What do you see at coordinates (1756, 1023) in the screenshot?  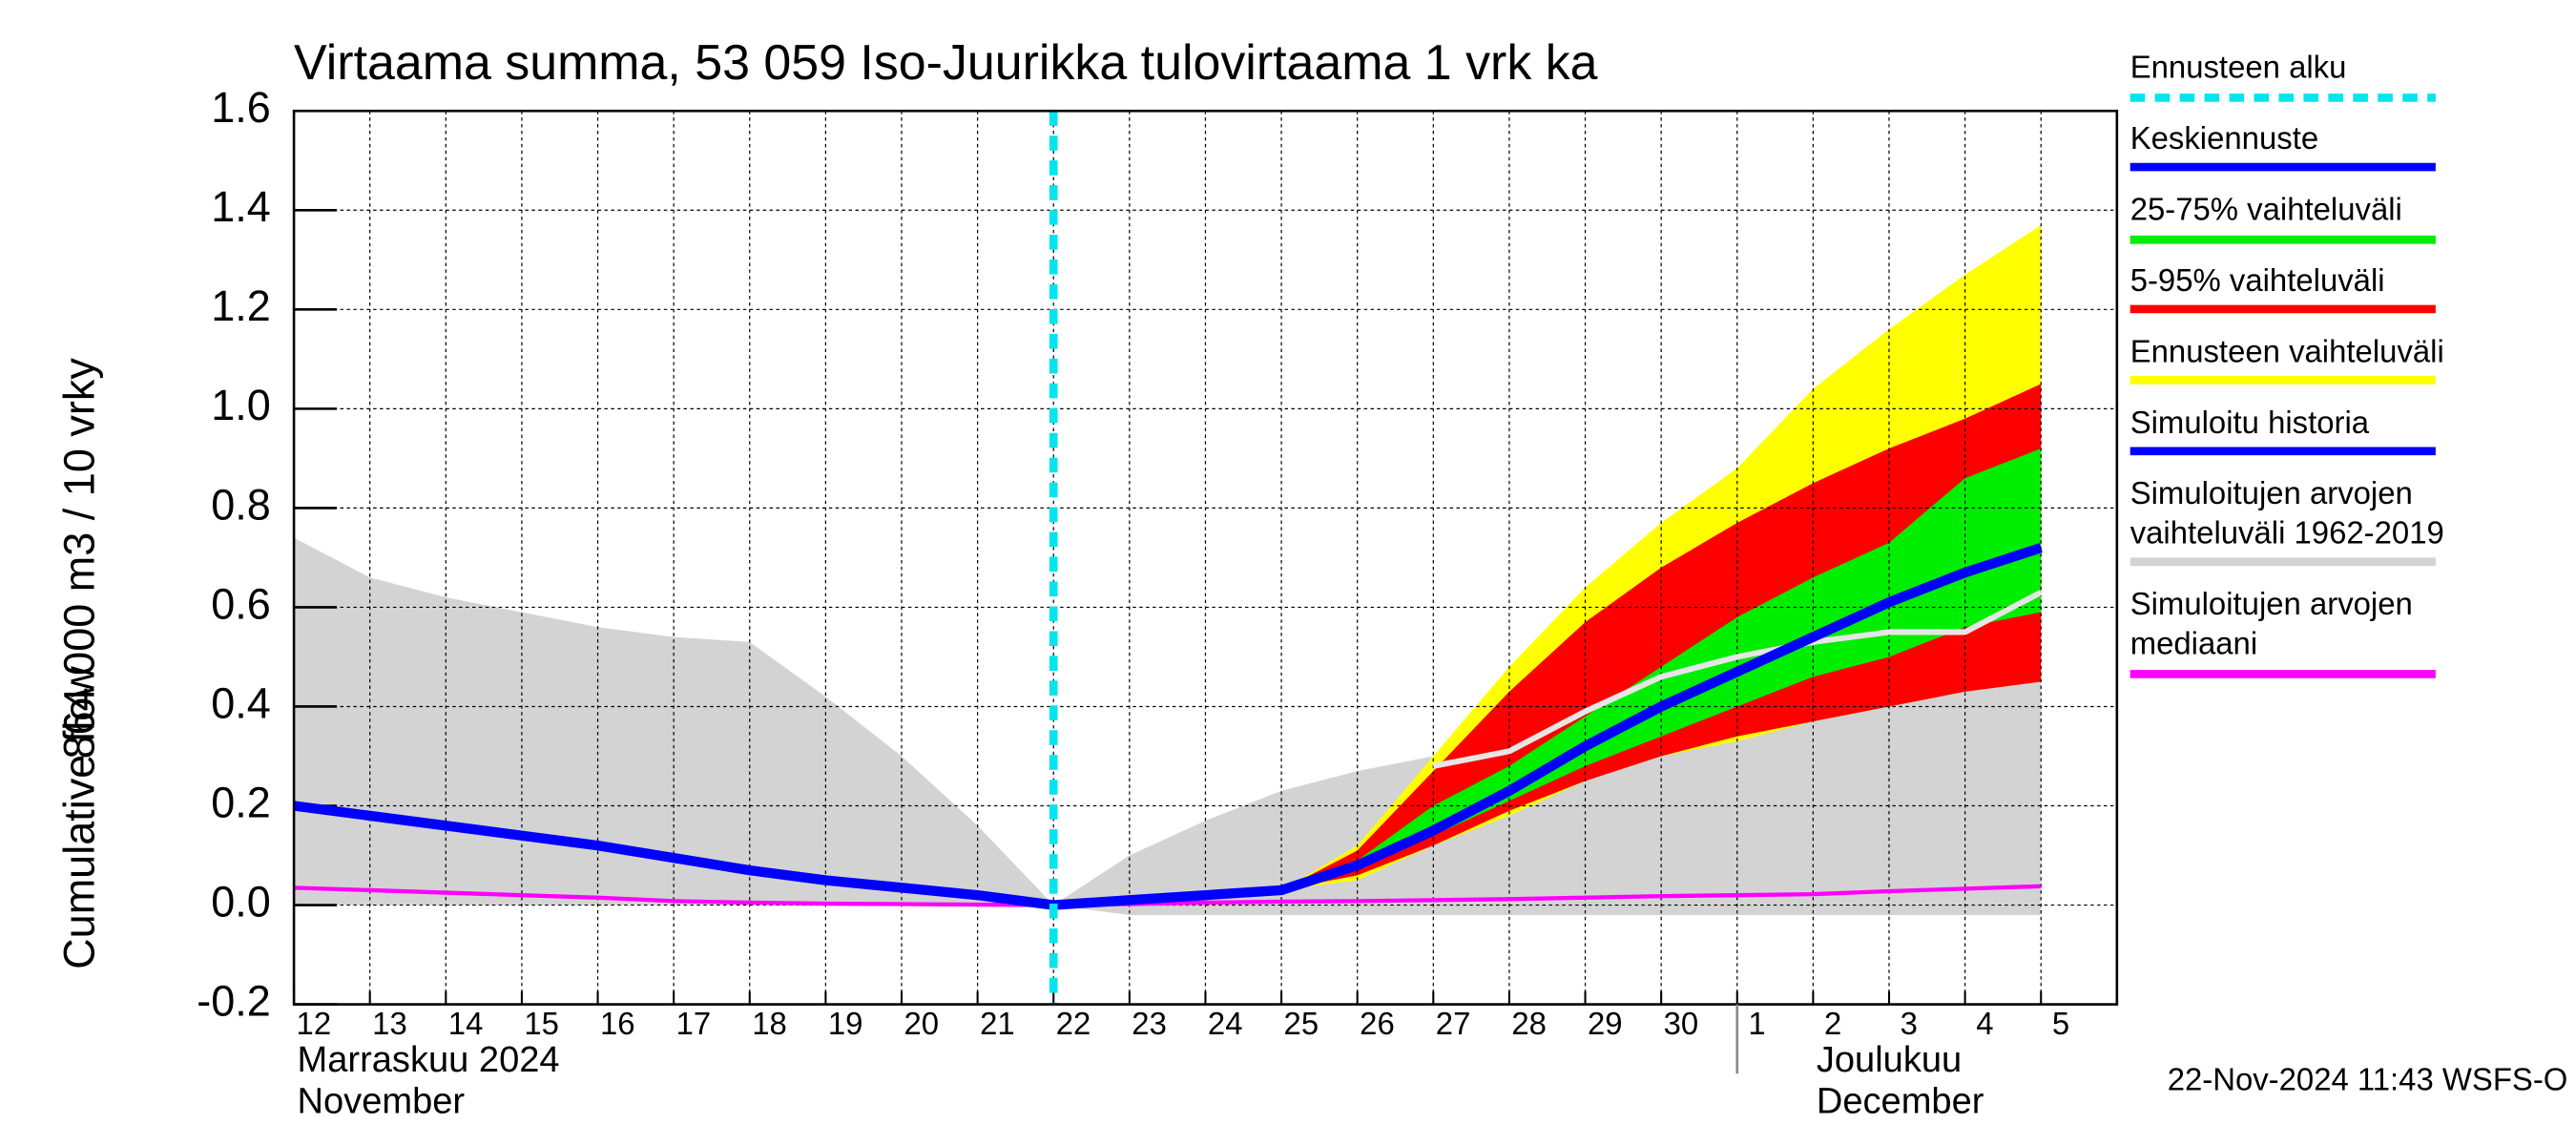 I see `x-tick-label: 1` at bounding box center [1756, 1023].